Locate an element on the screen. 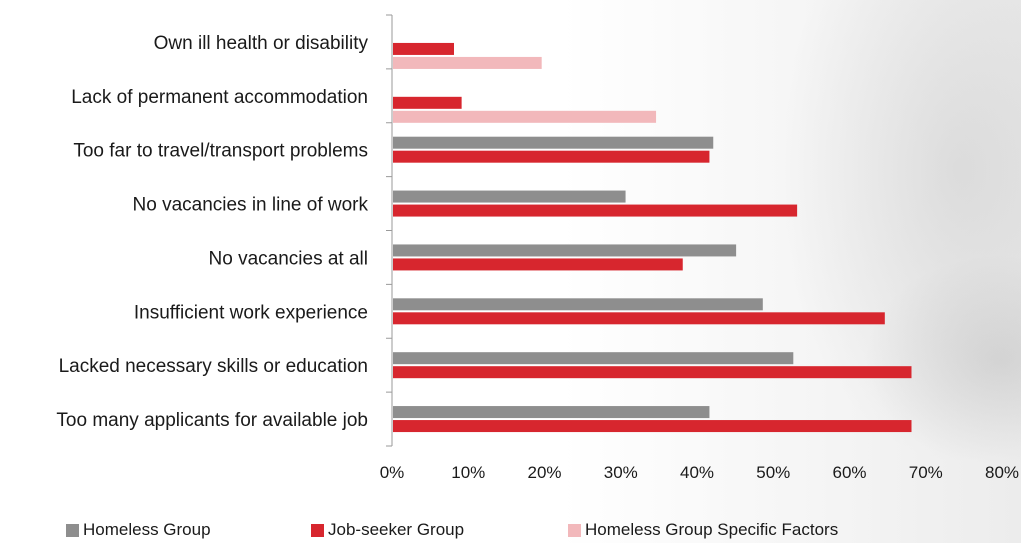 Image resolution: width=1021 pixels, height=543 pixels. legend-item-homeless: Homeless Group is located at coordinates (138, 530).